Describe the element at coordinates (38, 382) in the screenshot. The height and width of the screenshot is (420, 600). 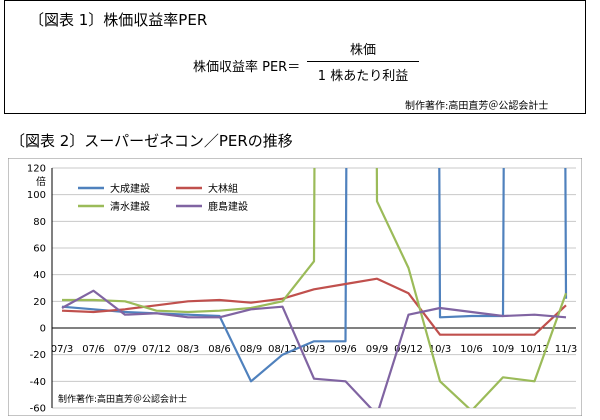
I see `y-tick-label: -40` at that location.